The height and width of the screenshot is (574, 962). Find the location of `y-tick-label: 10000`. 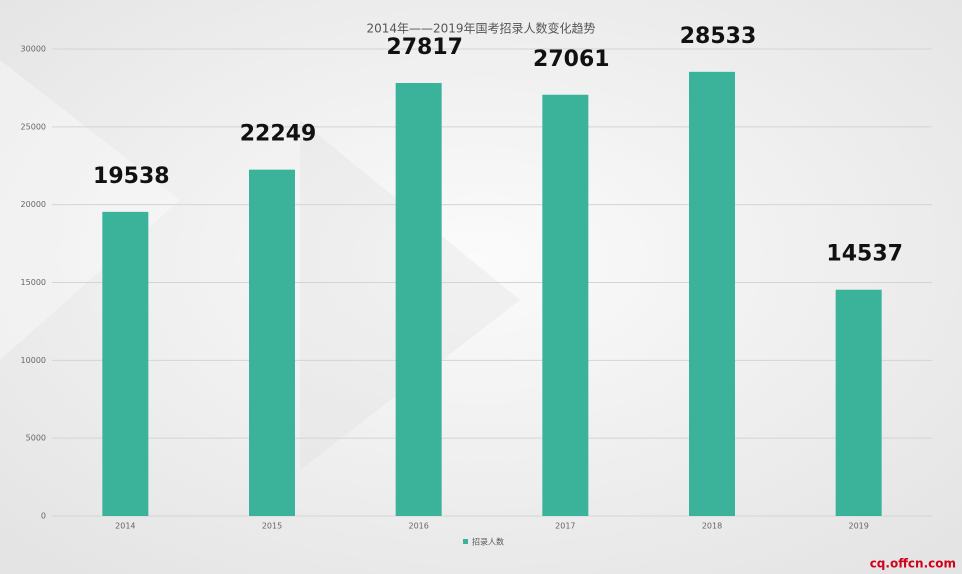

y-tick-label: 10000 is located at coordinates (33, 360).